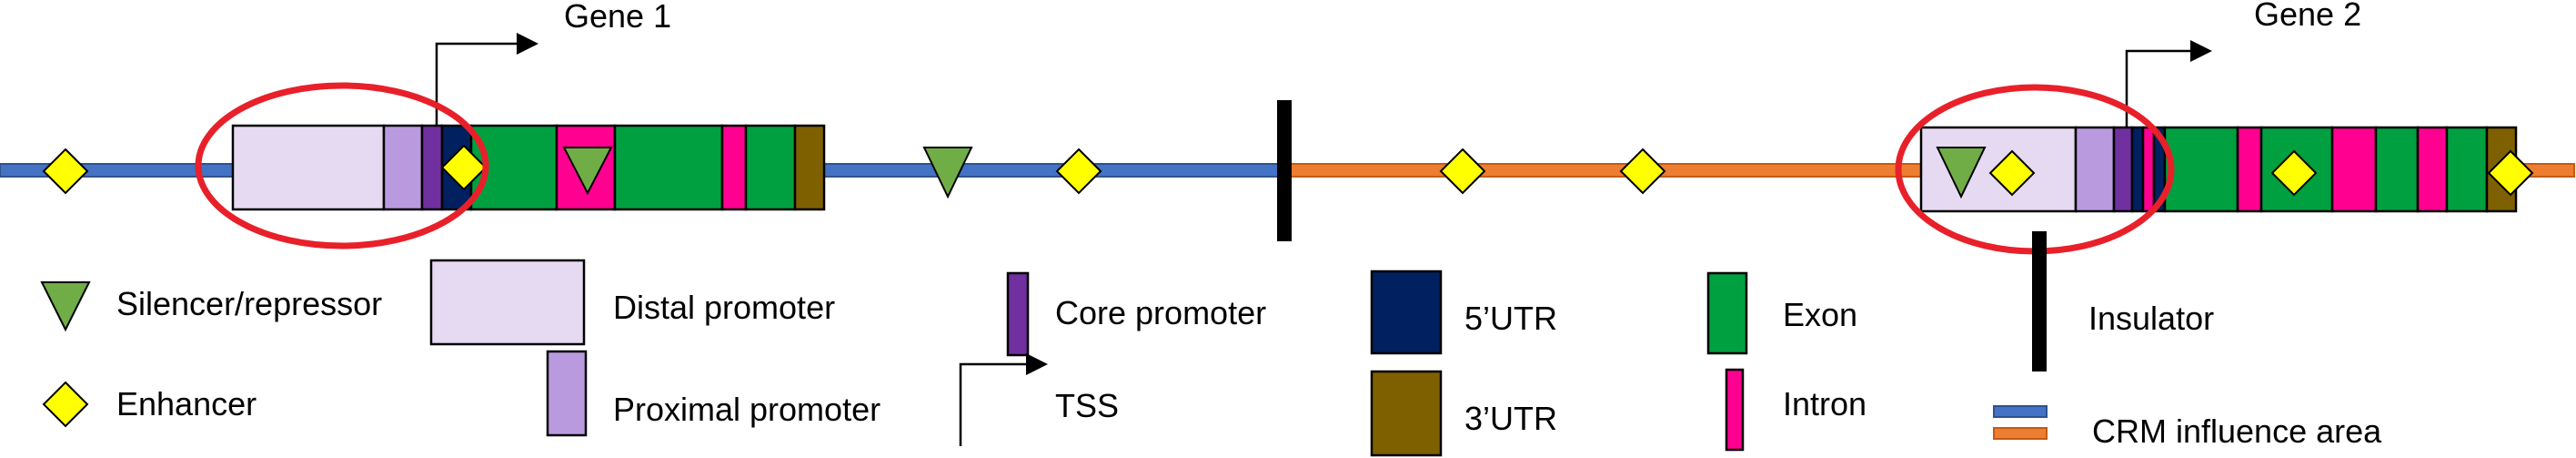 This screenshot has width=2576, height=458. Describe the element at coordinates (746, 409) in the screenshot. I see `legend-proximal-promoter-label: Proximal promoter` at that location.